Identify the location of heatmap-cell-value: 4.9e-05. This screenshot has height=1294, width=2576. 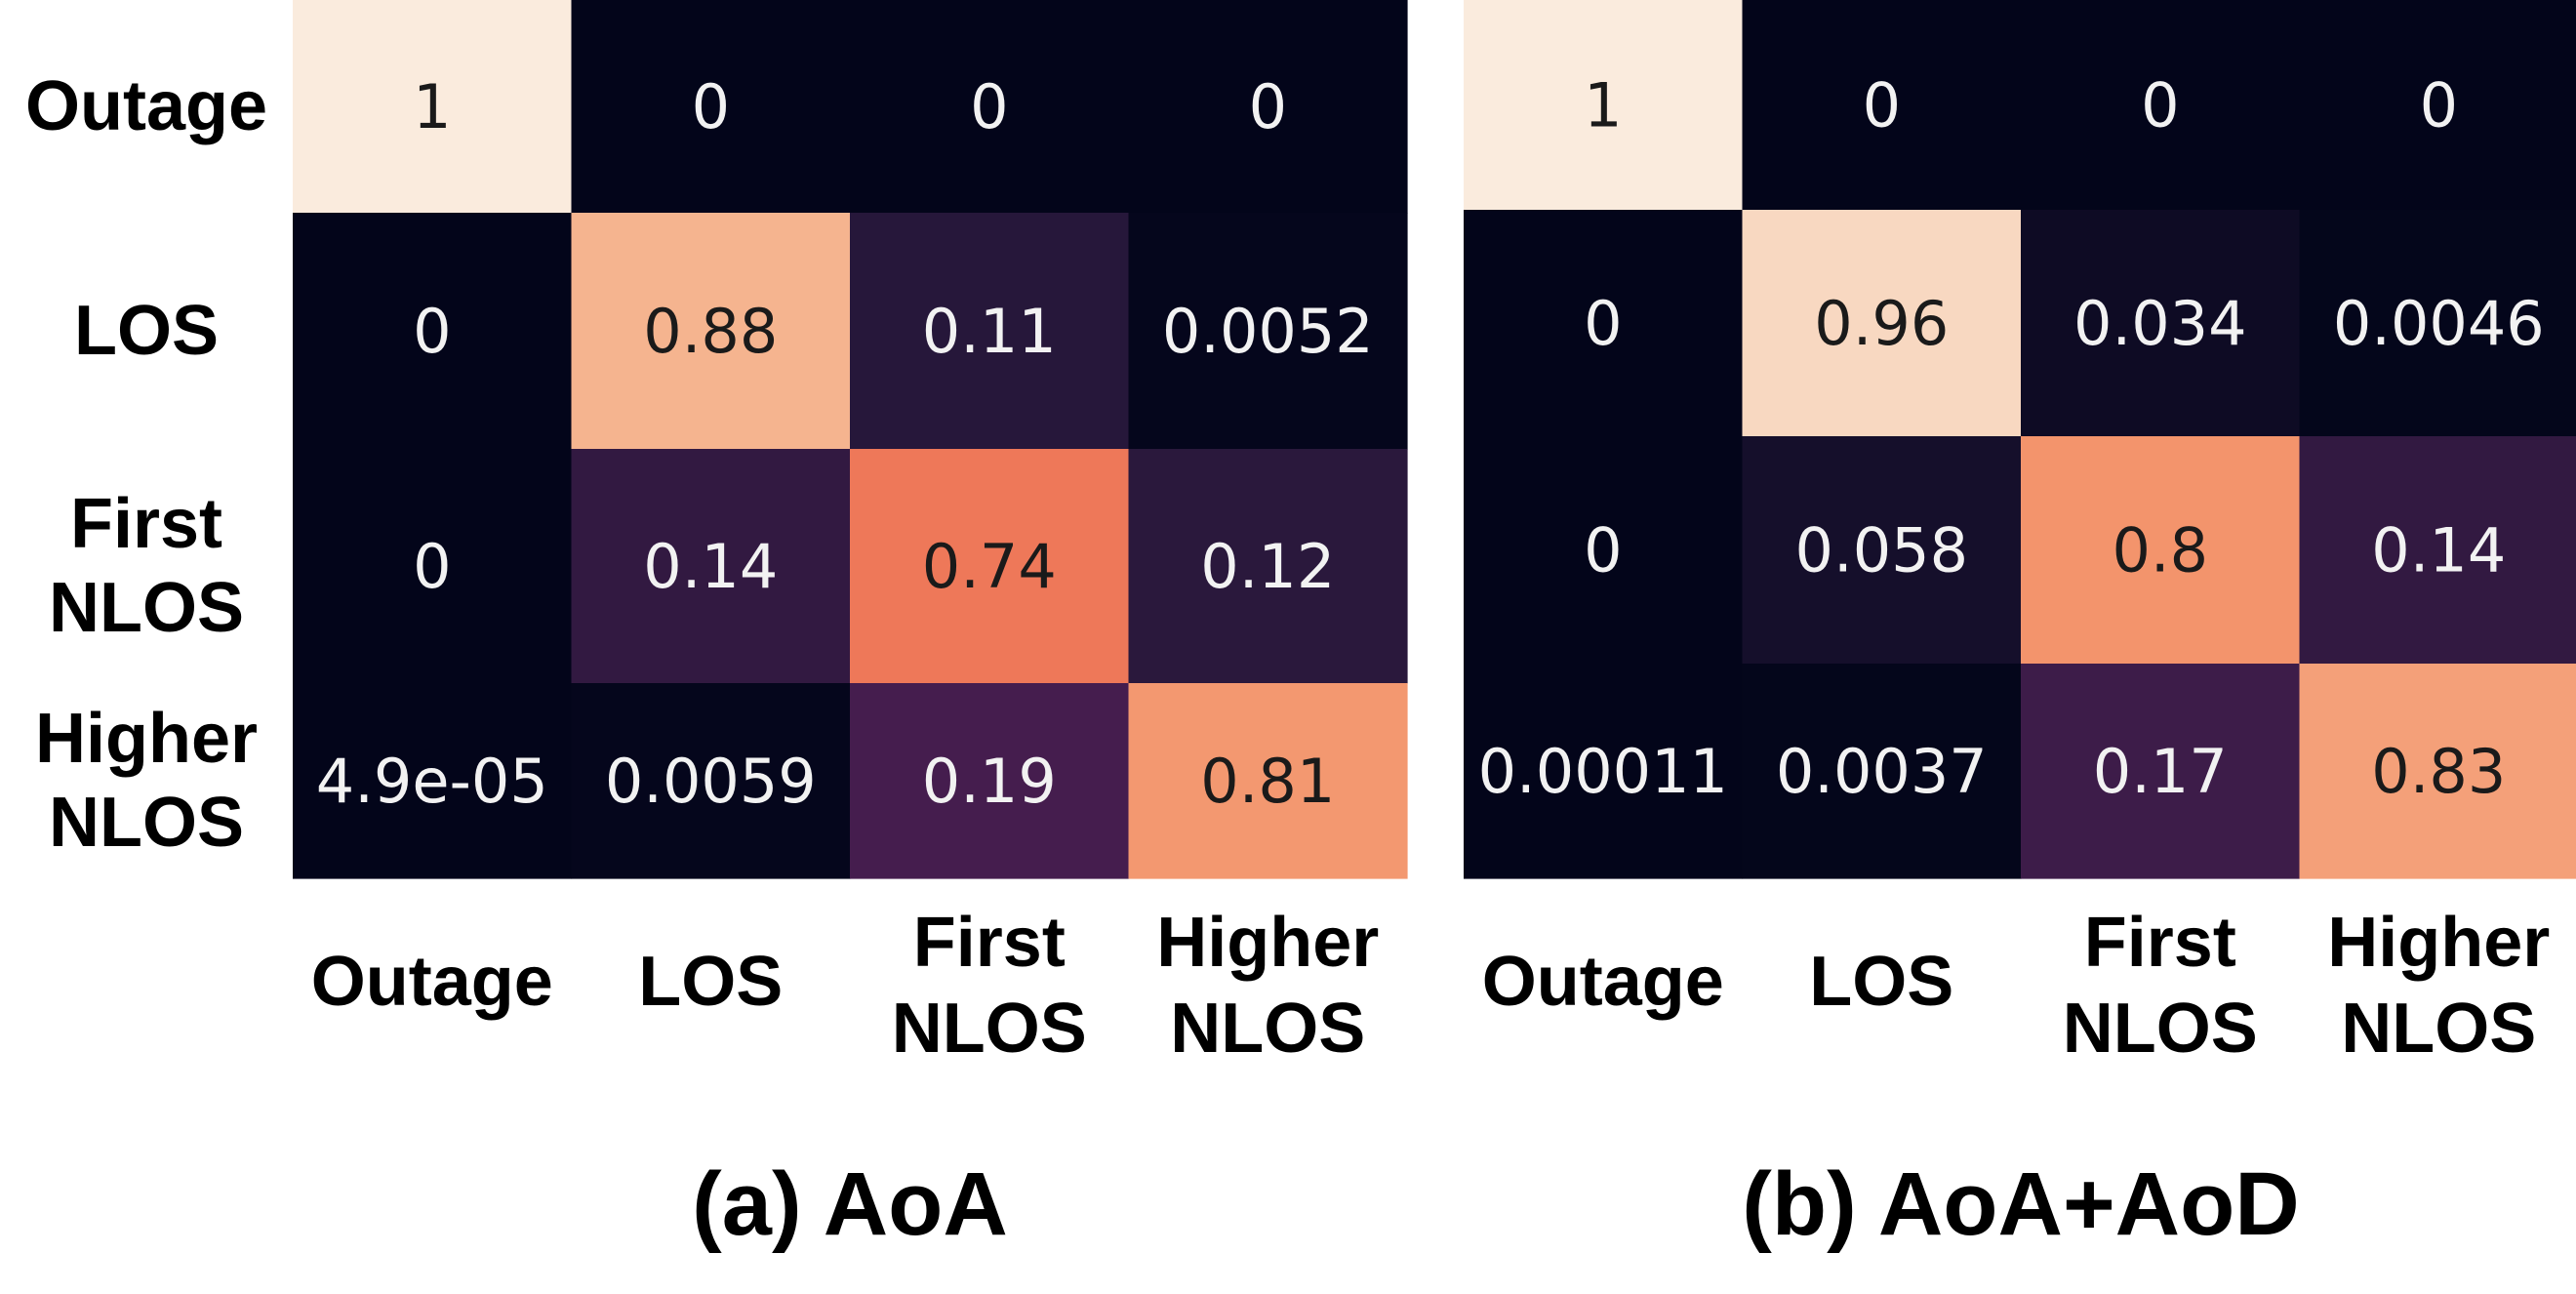
(432, 781).